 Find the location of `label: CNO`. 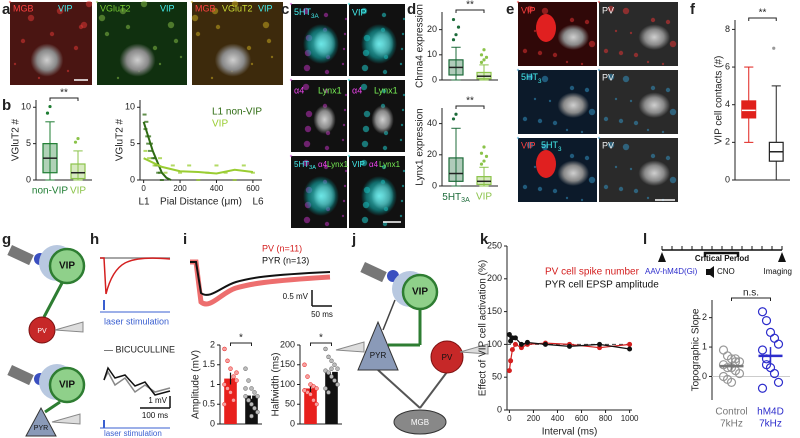

label: CNO is located at coordinates (726, 271).